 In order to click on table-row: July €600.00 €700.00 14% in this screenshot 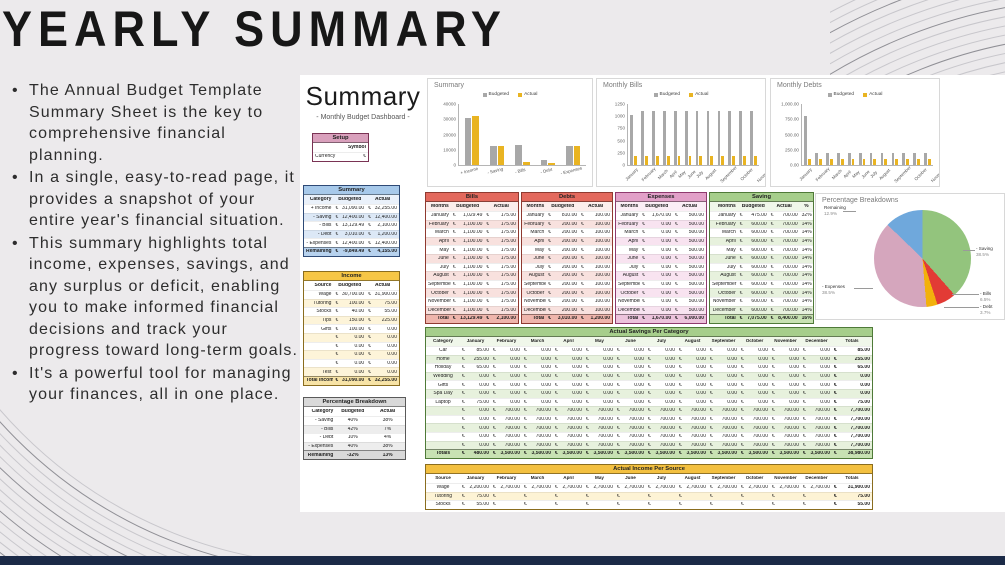, I will do `click(761, 267)`.